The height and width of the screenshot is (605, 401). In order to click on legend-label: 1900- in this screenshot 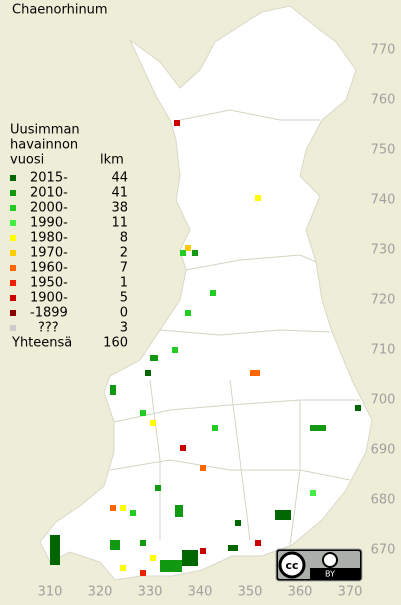, I will do `click(49, 298)`.